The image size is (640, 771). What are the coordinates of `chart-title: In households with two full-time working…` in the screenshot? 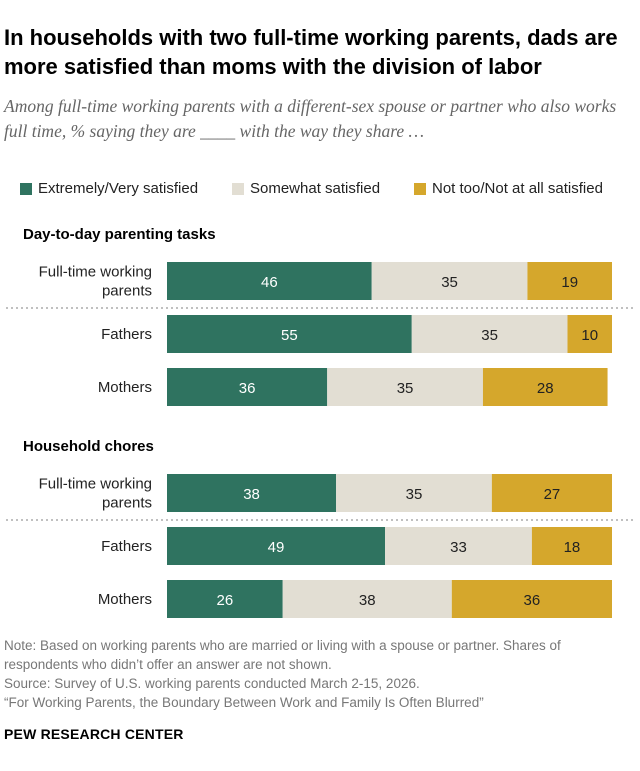 It's located at (311, 52).